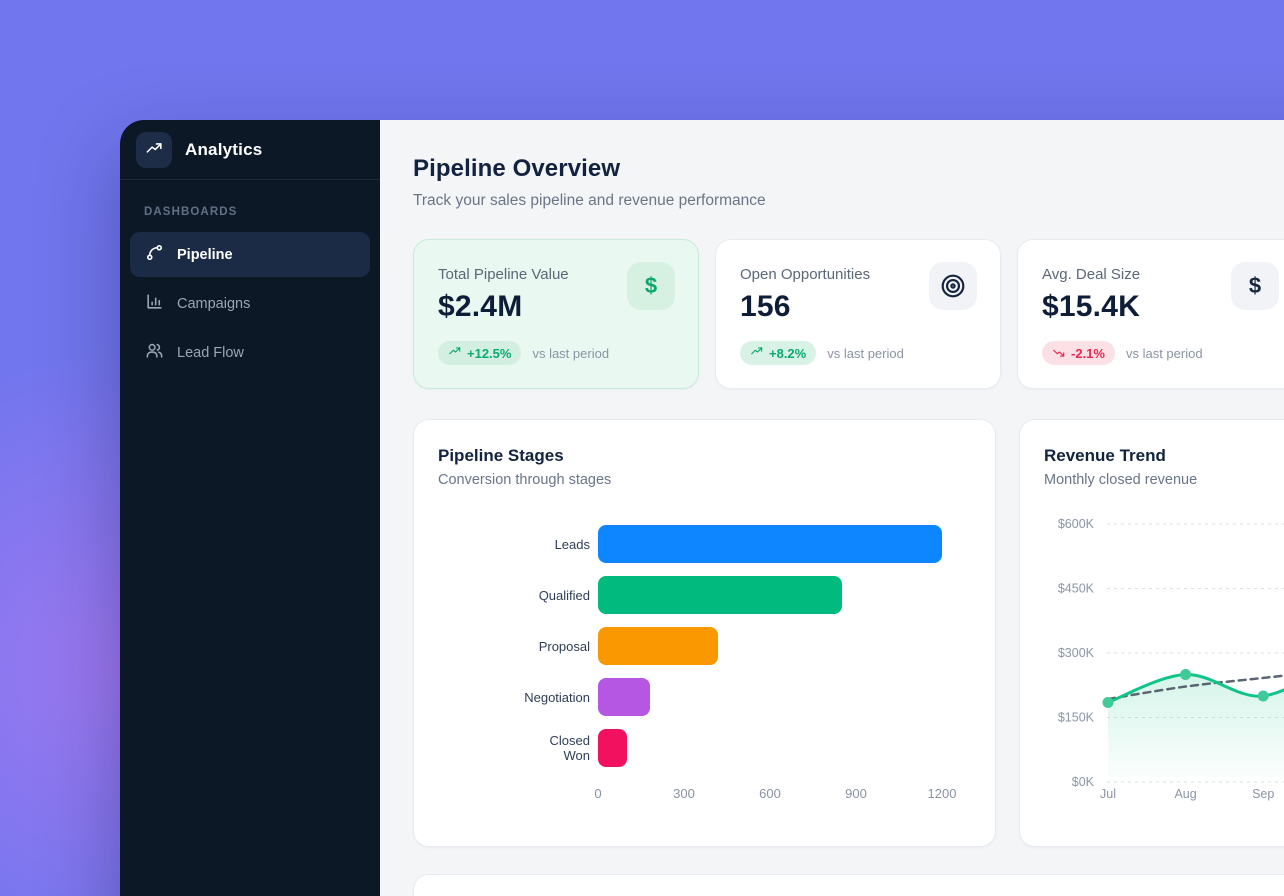 The image size is (1284, 896). I want to click on bar-qualified, so click(720, 595).